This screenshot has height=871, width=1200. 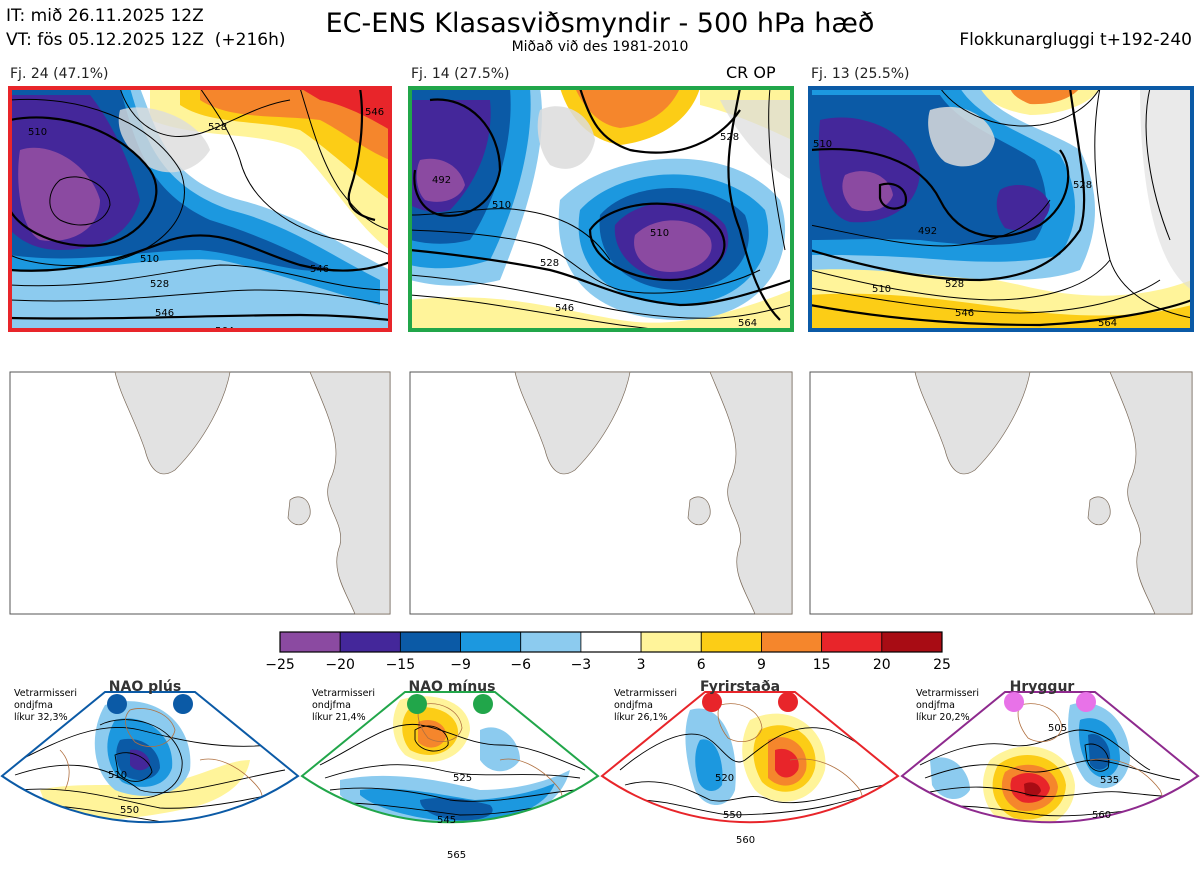 What do you see at coordinates (1109, 780) in the screenshot?
I see `regime-4-contour-label: 535` at bounding box center [1109, 780].